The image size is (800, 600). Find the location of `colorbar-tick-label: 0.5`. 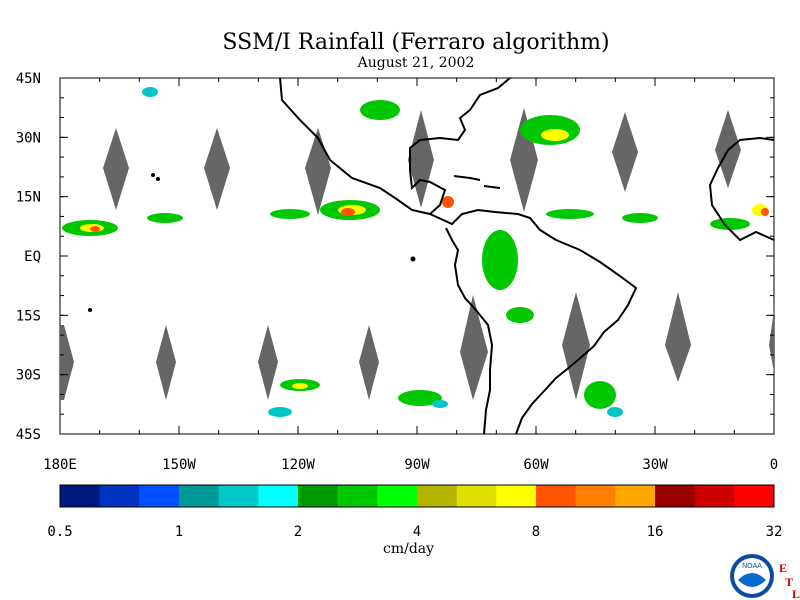

colorbar-tick-label: 0.5 is located at coordinates (59, 532).